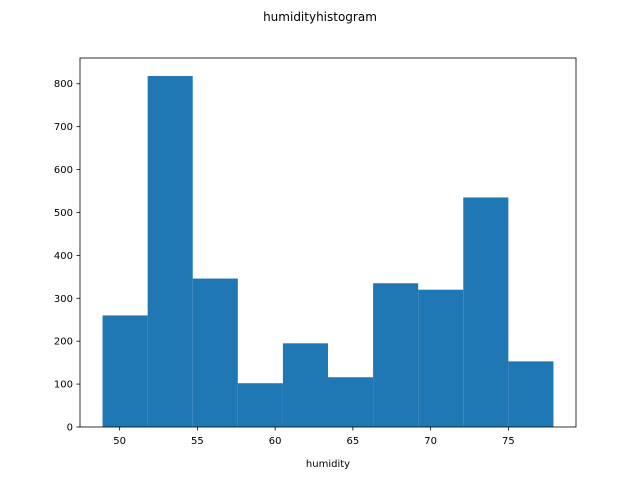  What do you see at coordinates (119, 441) in the screenshot?
I see `x-tick-label-0: 50` at bounding box center [119, 441].